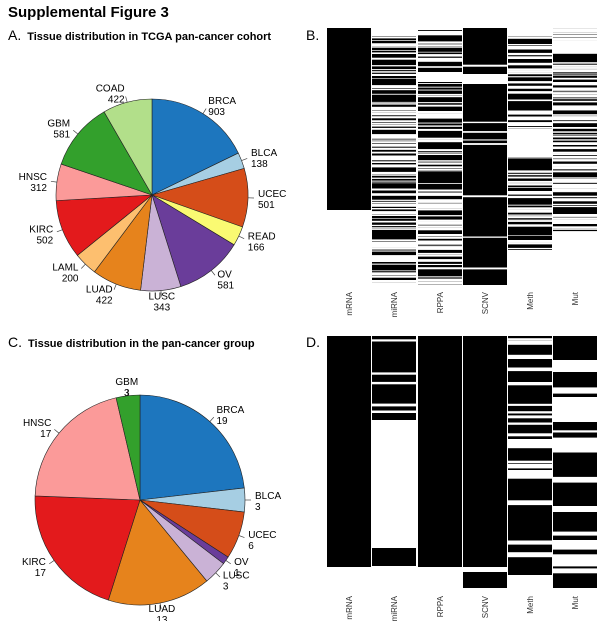 This screenshot has width=600, height=621. What do you see at coordinates (110, 89) in the screenshot?
I see `pie-label-coad: COAD` at bounding box center [110, 89].